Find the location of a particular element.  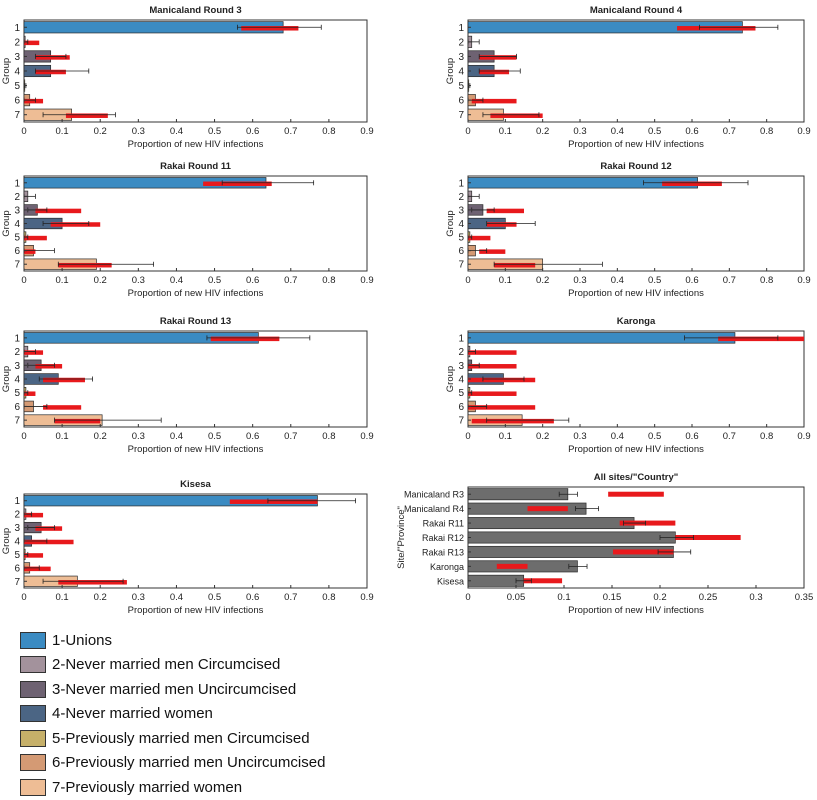

legend-swatch-never-married-women is located at coordinates (33, 714).